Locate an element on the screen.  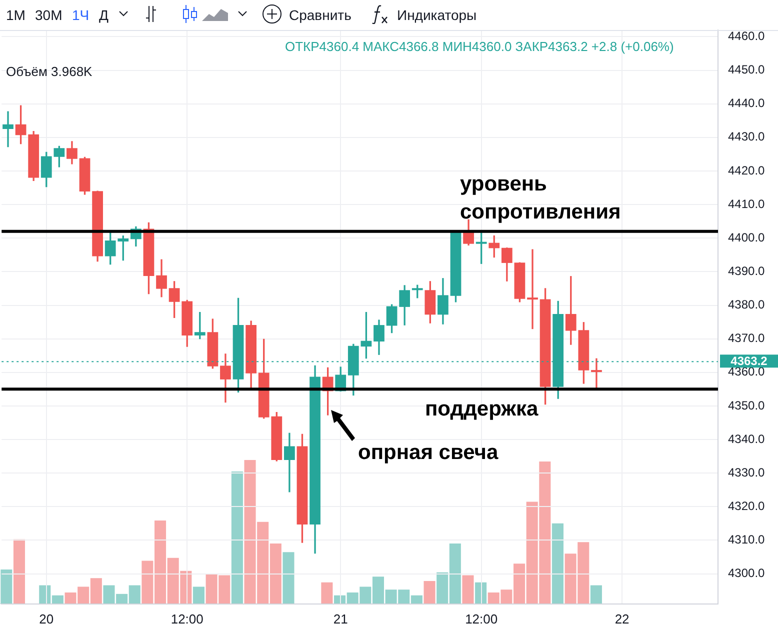
y-tick-label: 4420.0 is located at coordinates (747, 170).